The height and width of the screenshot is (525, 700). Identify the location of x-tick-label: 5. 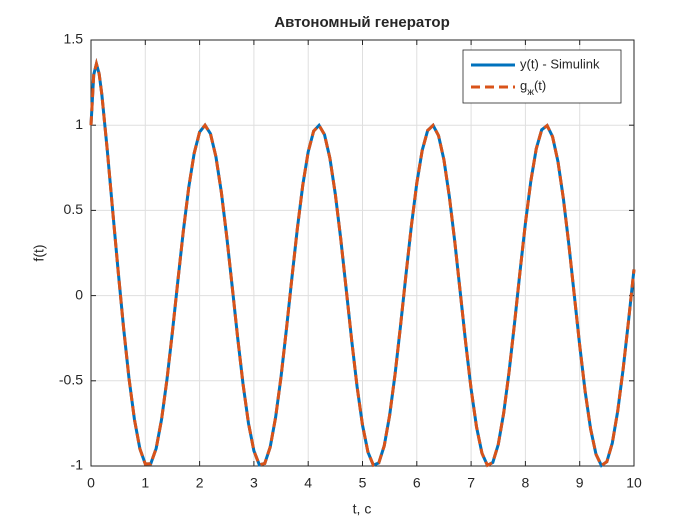
(363, 483).